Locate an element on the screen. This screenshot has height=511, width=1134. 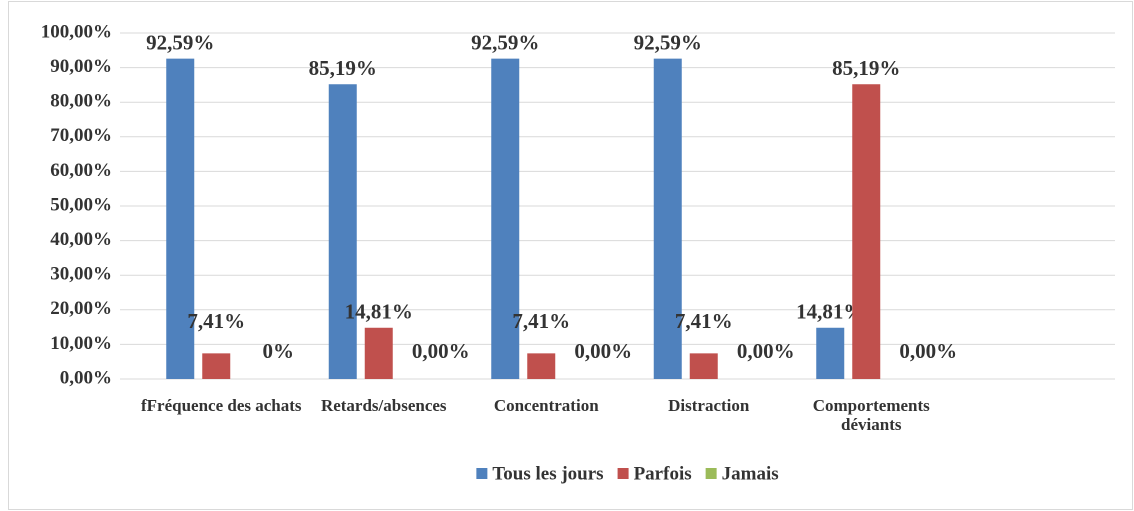
data-label: 14,81% is located at coordinates (379, 312).